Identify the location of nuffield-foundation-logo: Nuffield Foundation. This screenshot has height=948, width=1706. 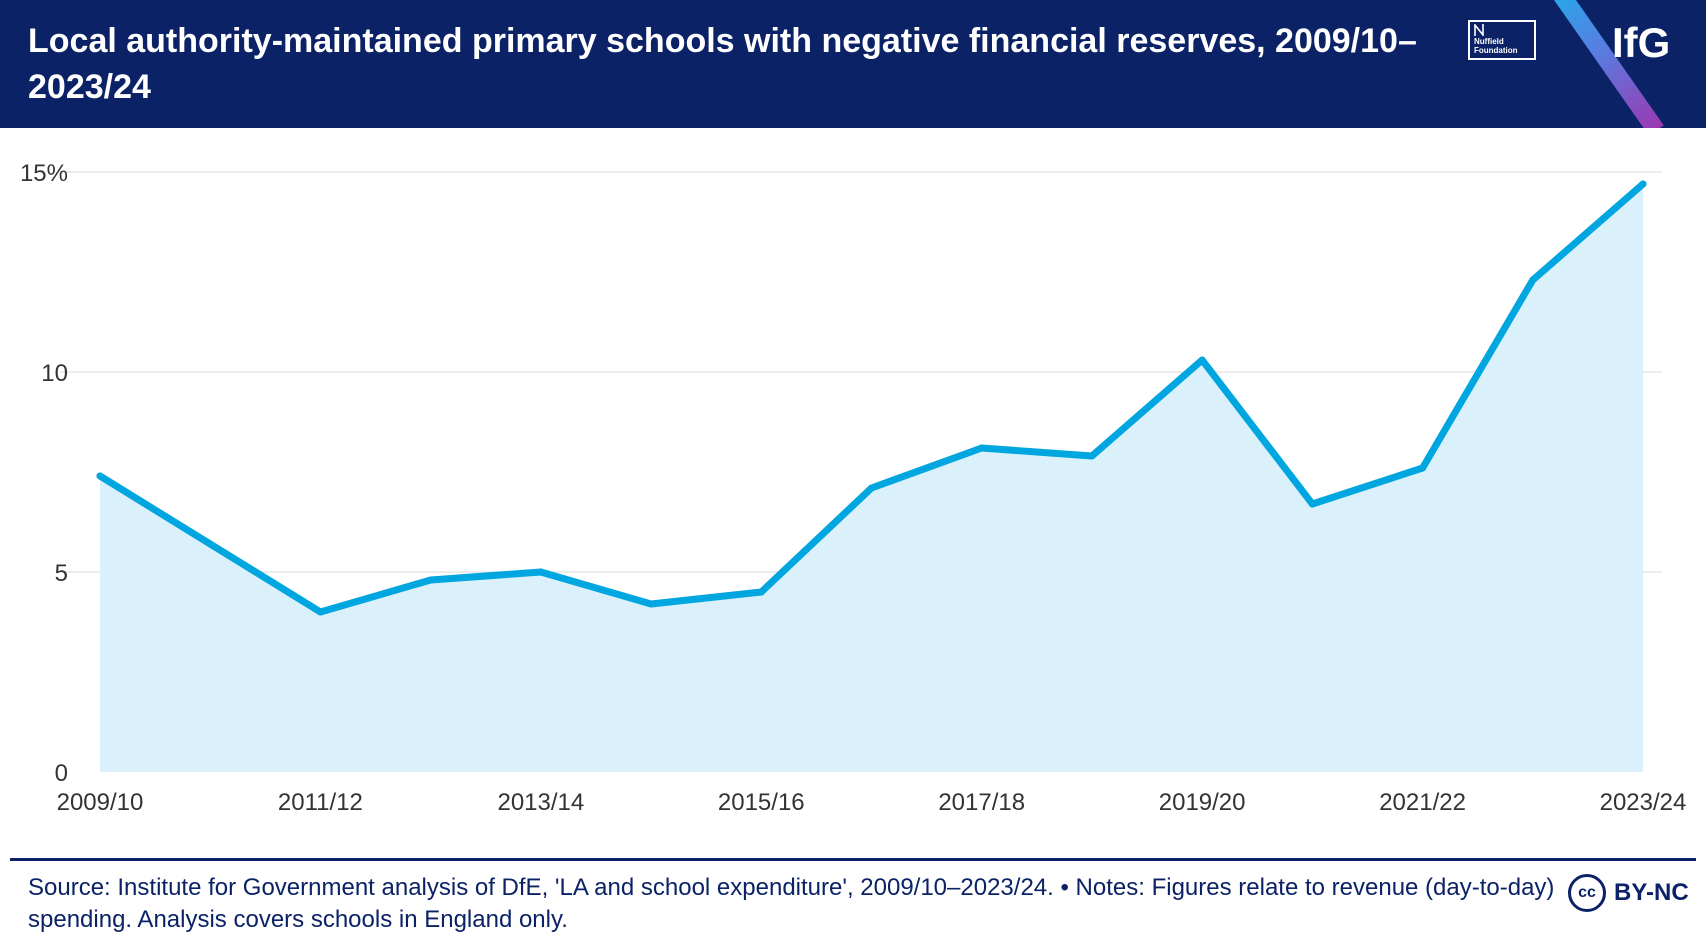
(1502, 40).